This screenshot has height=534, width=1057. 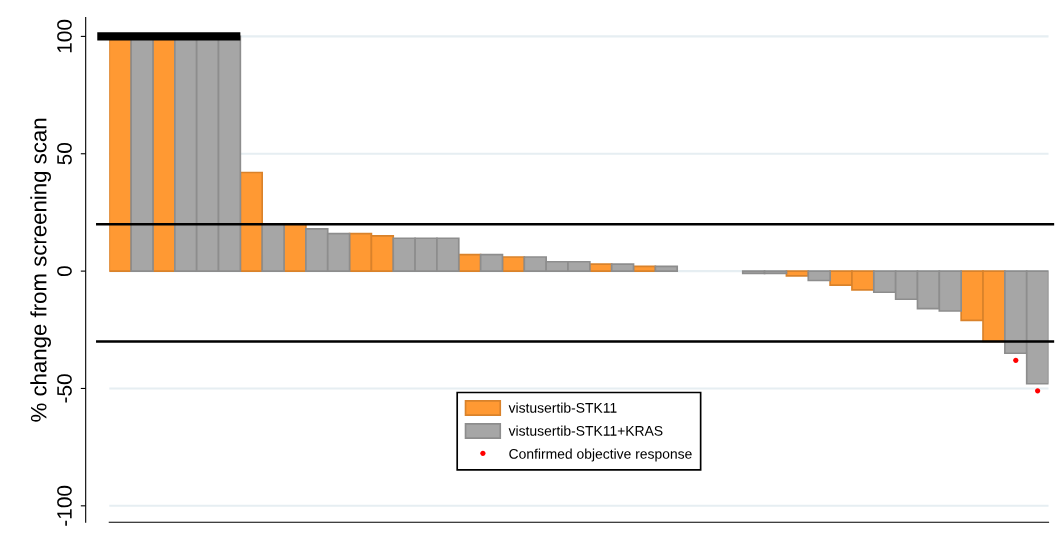 What do you see at coordinates (64, 271) in the screenshot?
I see `y-tick-label: 0` at bounding box center [64, 271].